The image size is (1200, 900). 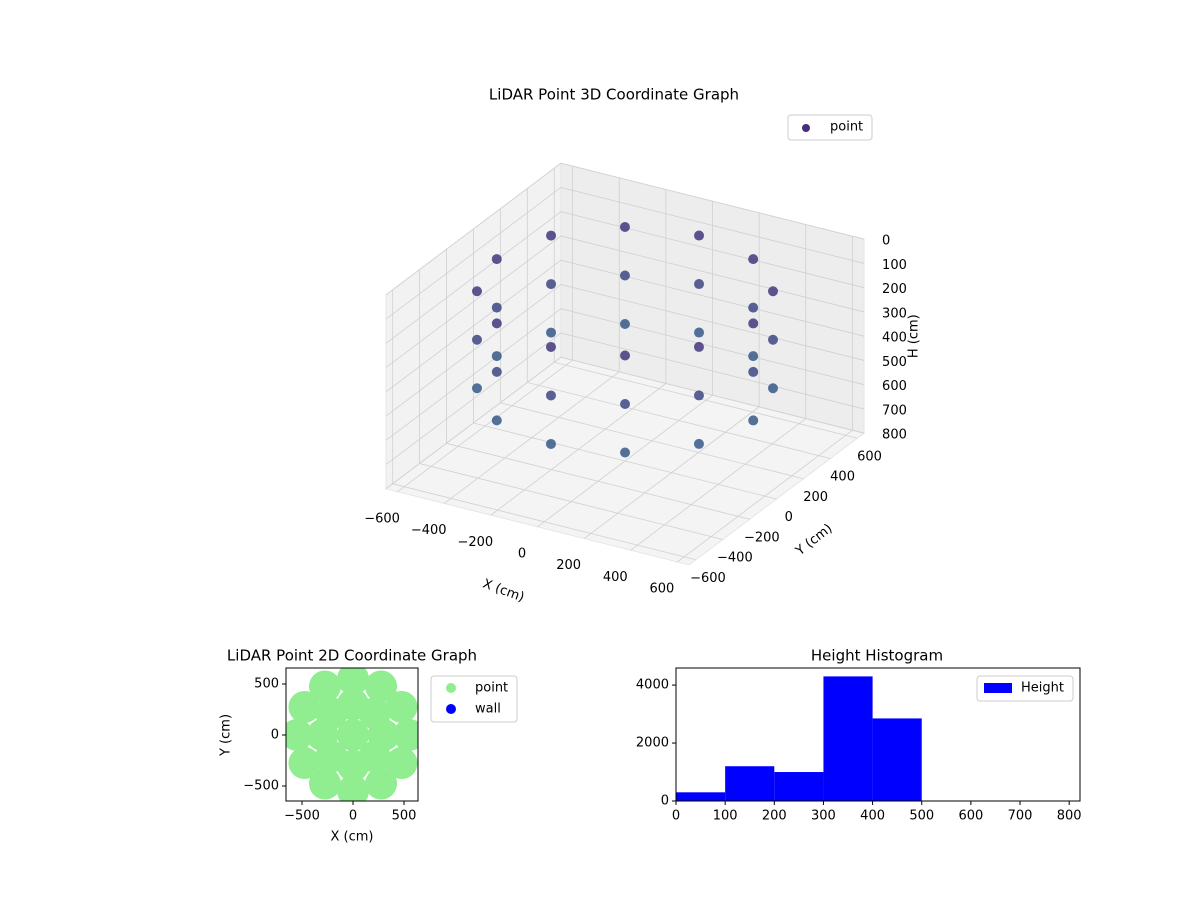 What do you see at coordinates (823, 816) in the screenshot?
I see `x-tick-label: 300` at bounding box center [823, 816].